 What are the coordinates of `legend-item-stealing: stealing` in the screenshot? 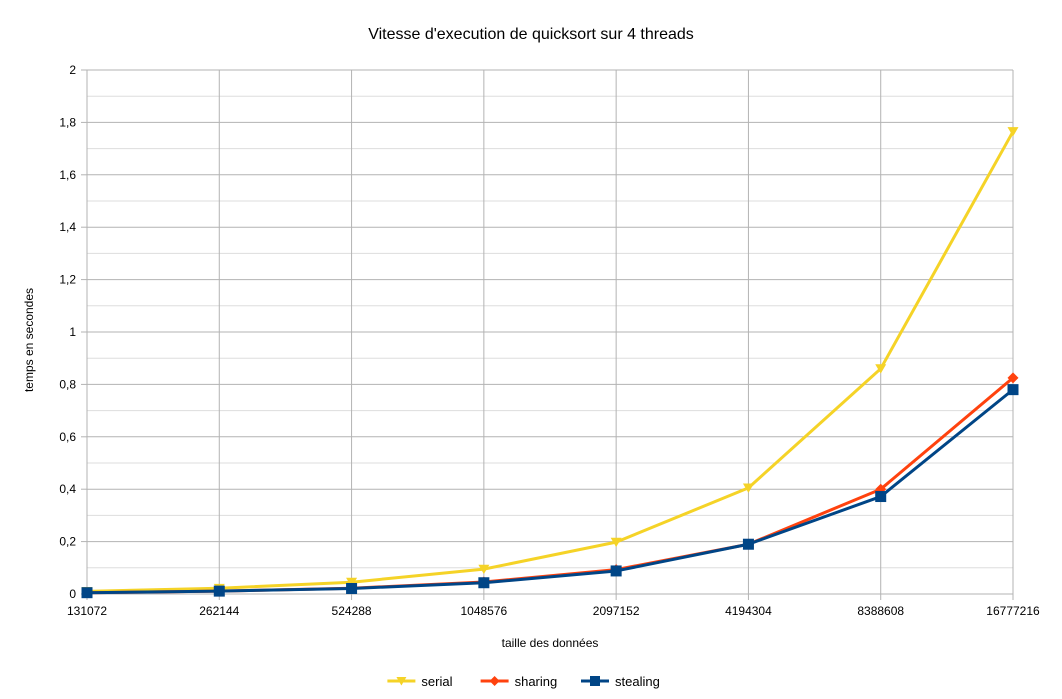 It's located at (620, 681).